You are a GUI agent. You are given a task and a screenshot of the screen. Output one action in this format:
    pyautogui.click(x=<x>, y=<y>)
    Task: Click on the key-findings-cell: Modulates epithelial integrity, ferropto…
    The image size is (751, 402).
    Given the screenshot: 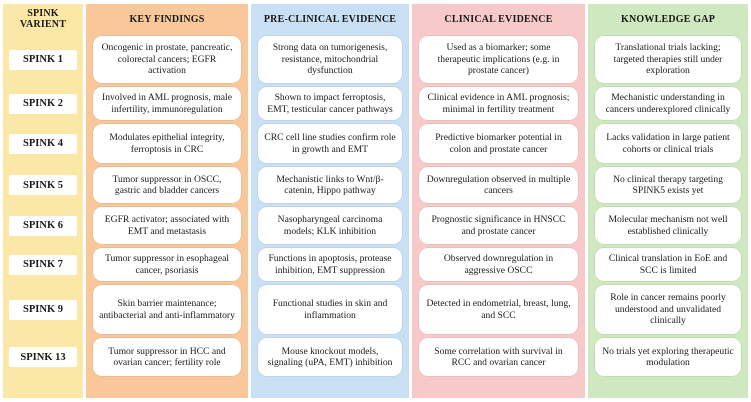 What is the action you would take?
    pyautogui.click(x=167, y=143)
    